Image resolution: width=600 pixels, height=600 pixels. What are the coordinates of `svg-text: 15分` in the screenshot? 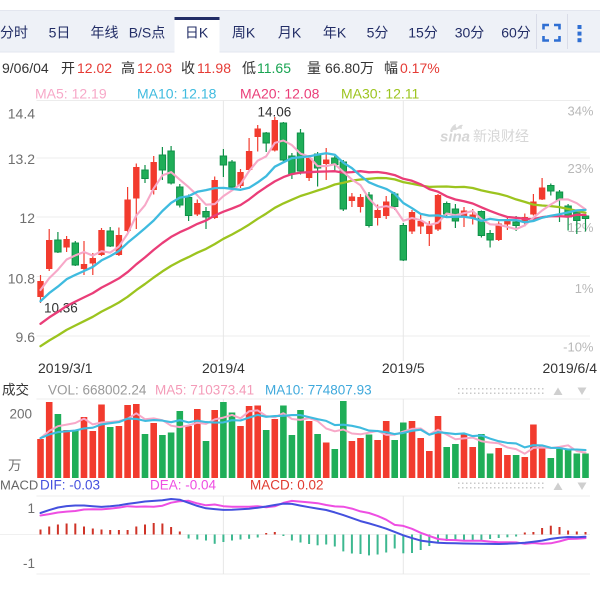 It's located at (423, 33).